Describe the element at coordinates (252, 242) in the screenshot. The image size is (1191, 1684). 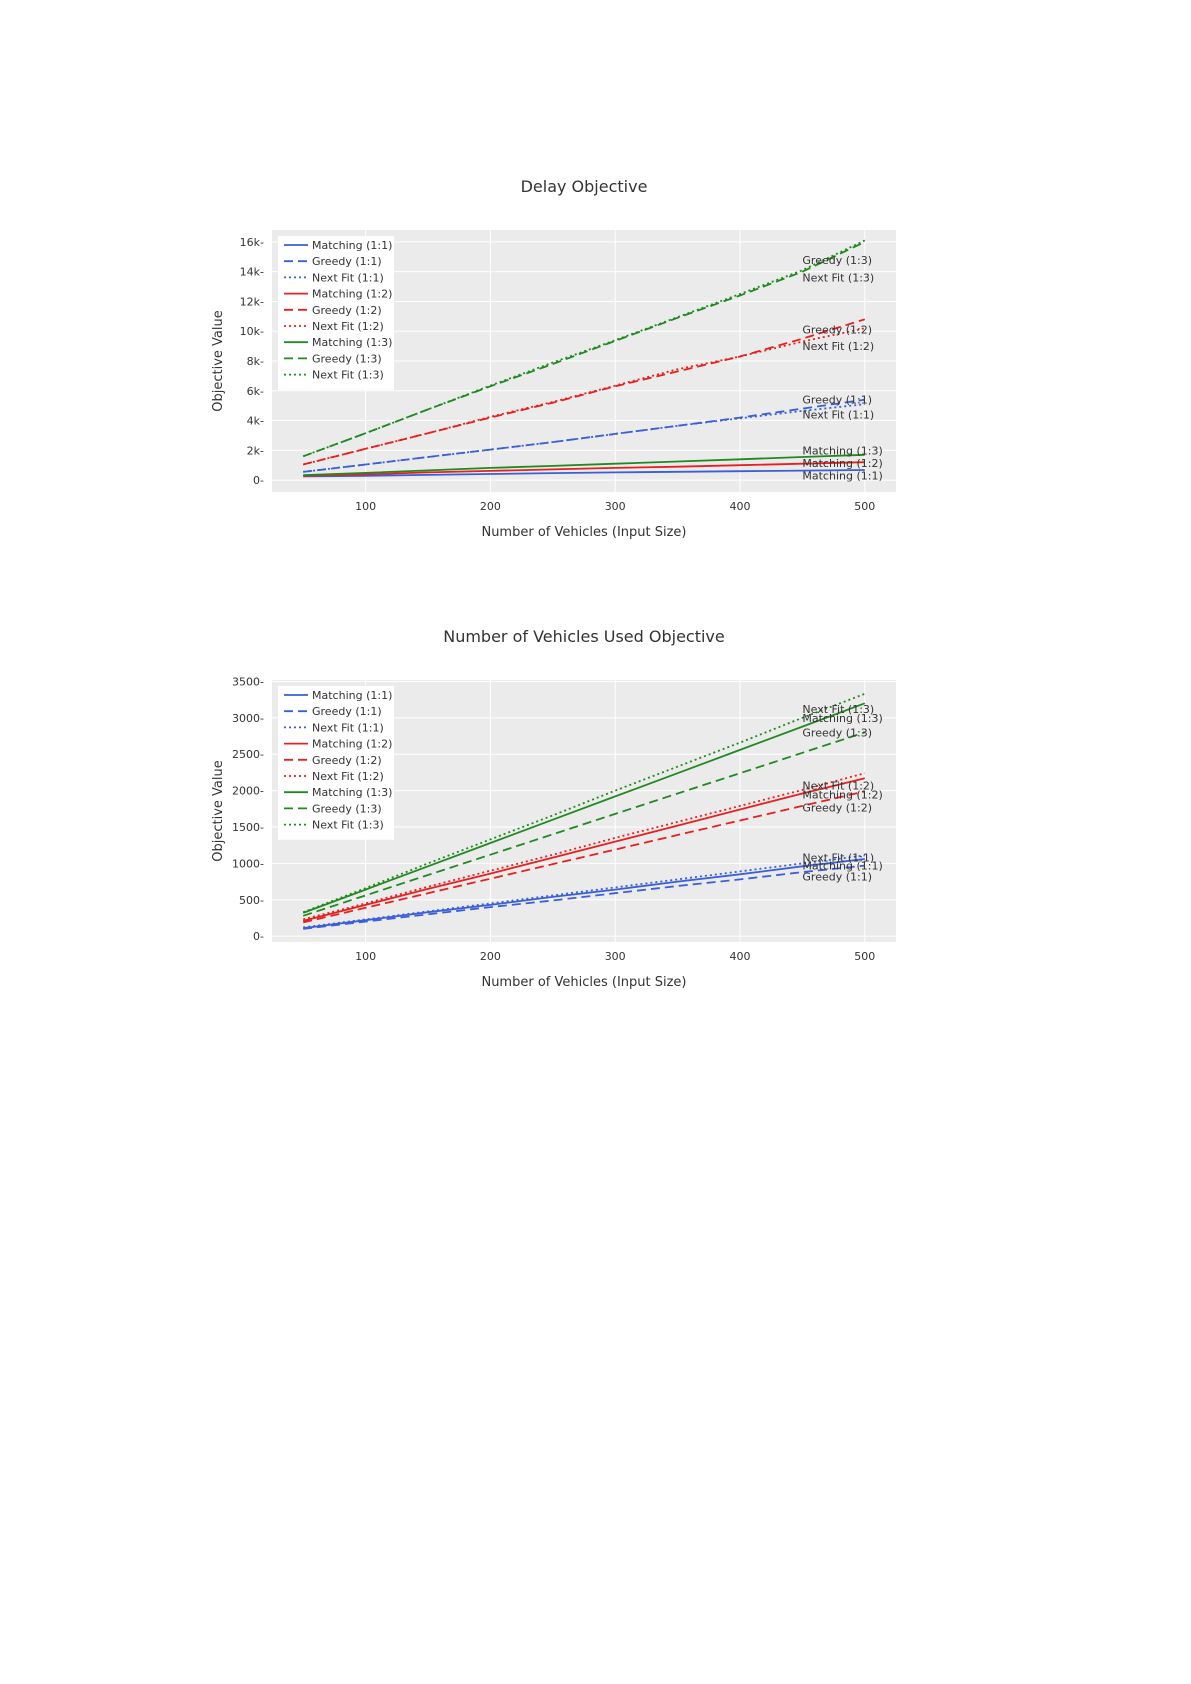
I see `y-tick-label: 16k-` at that location.